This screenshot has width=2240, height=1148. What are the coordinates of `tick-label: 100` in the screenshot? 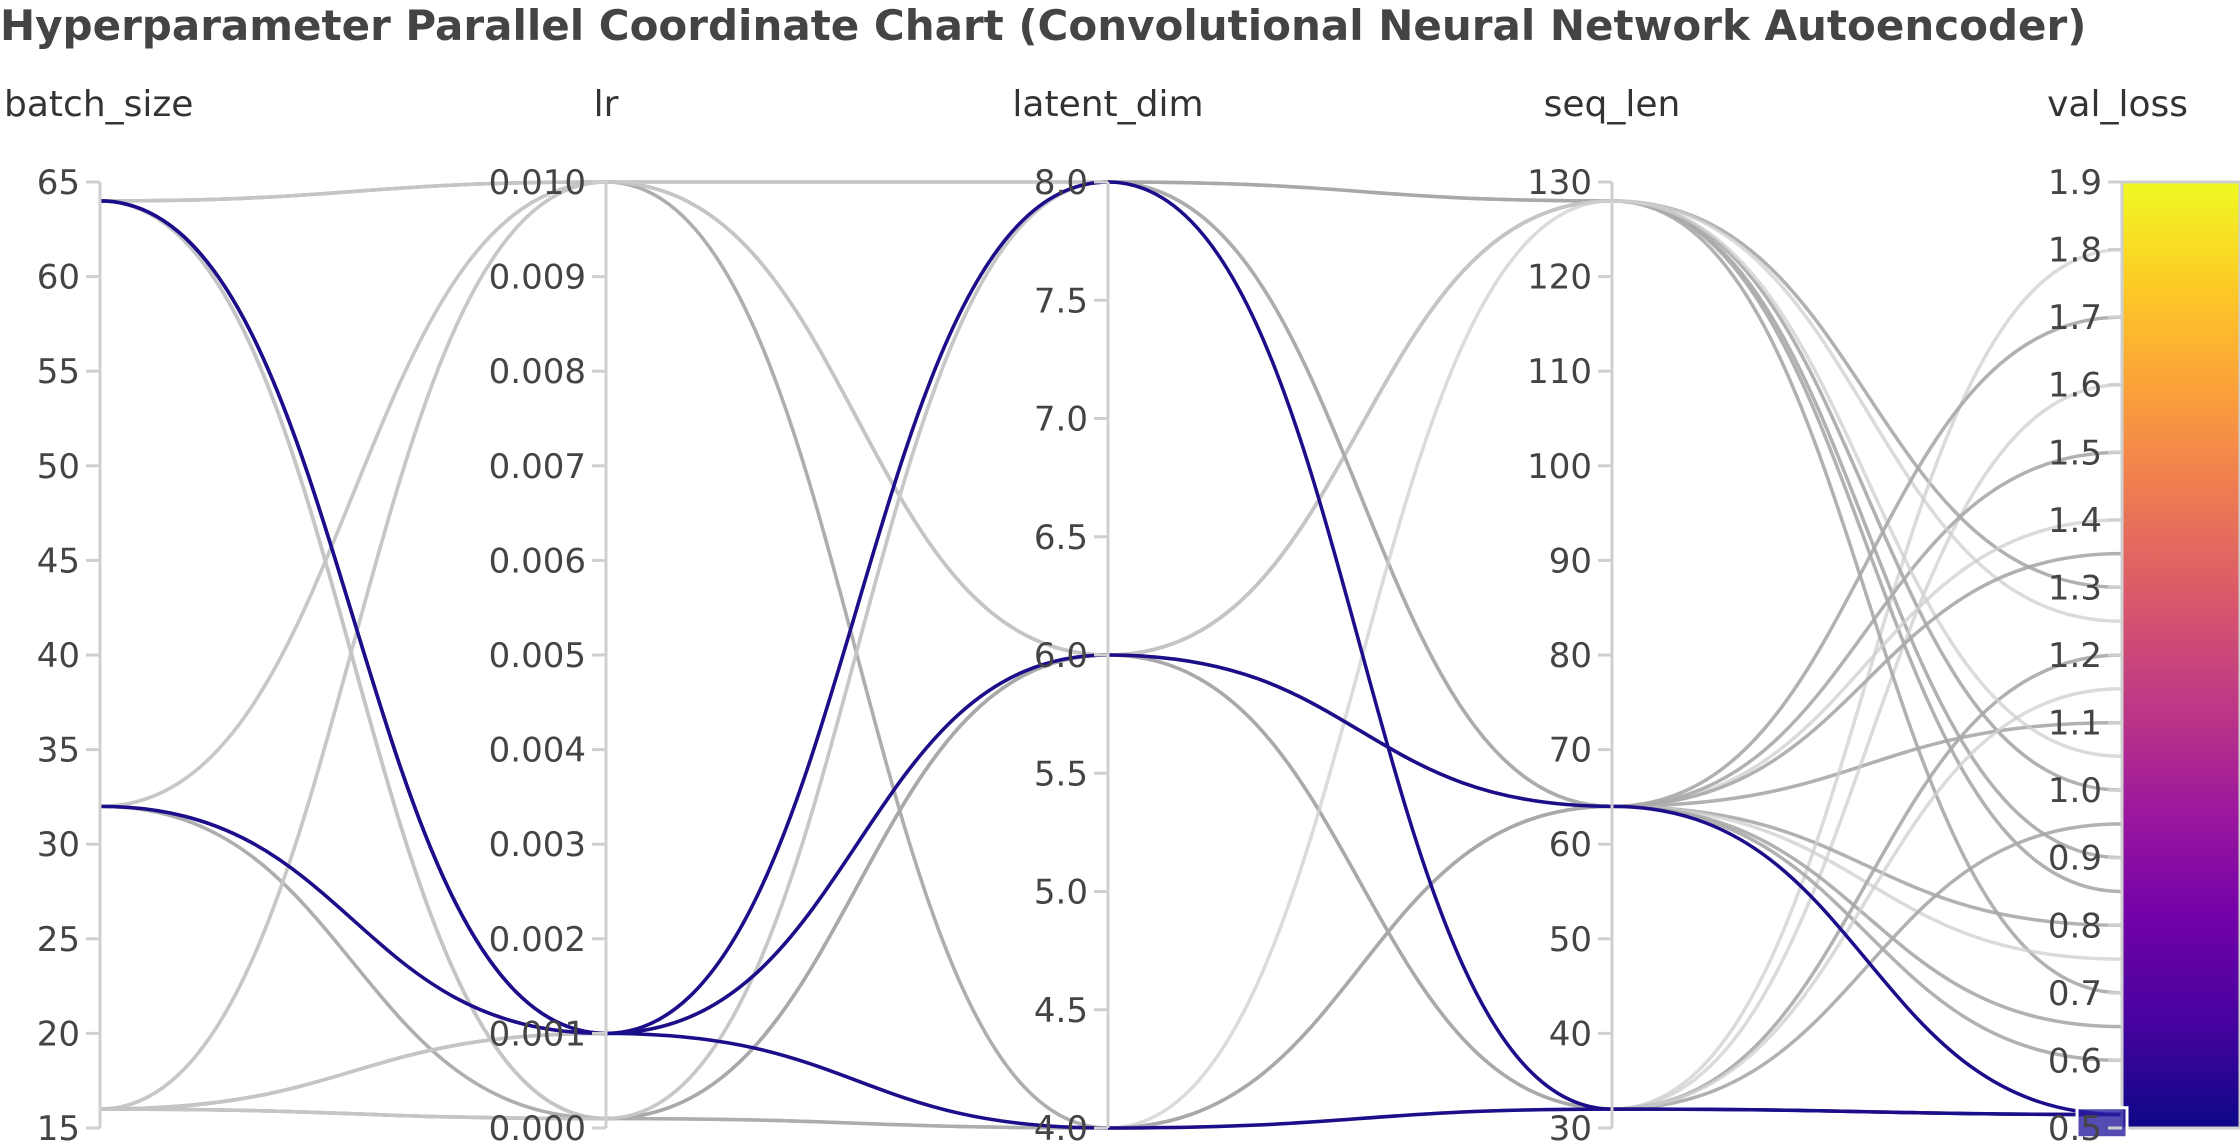 It's located at (1559, 467).